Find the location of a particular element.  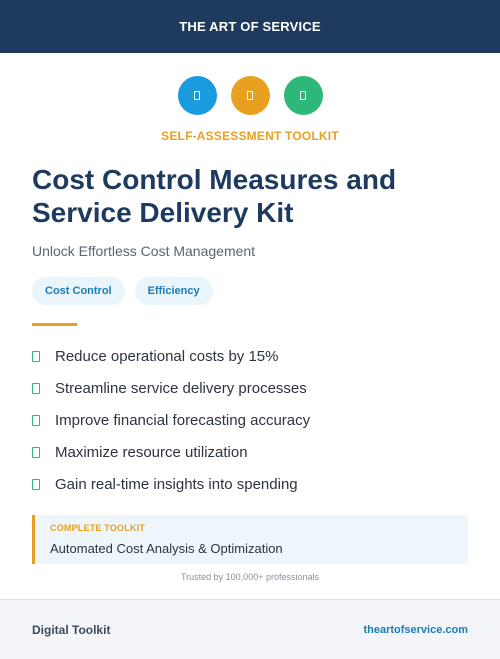

tag-efficiency: Efficiency is located at coordinates (173, 291).